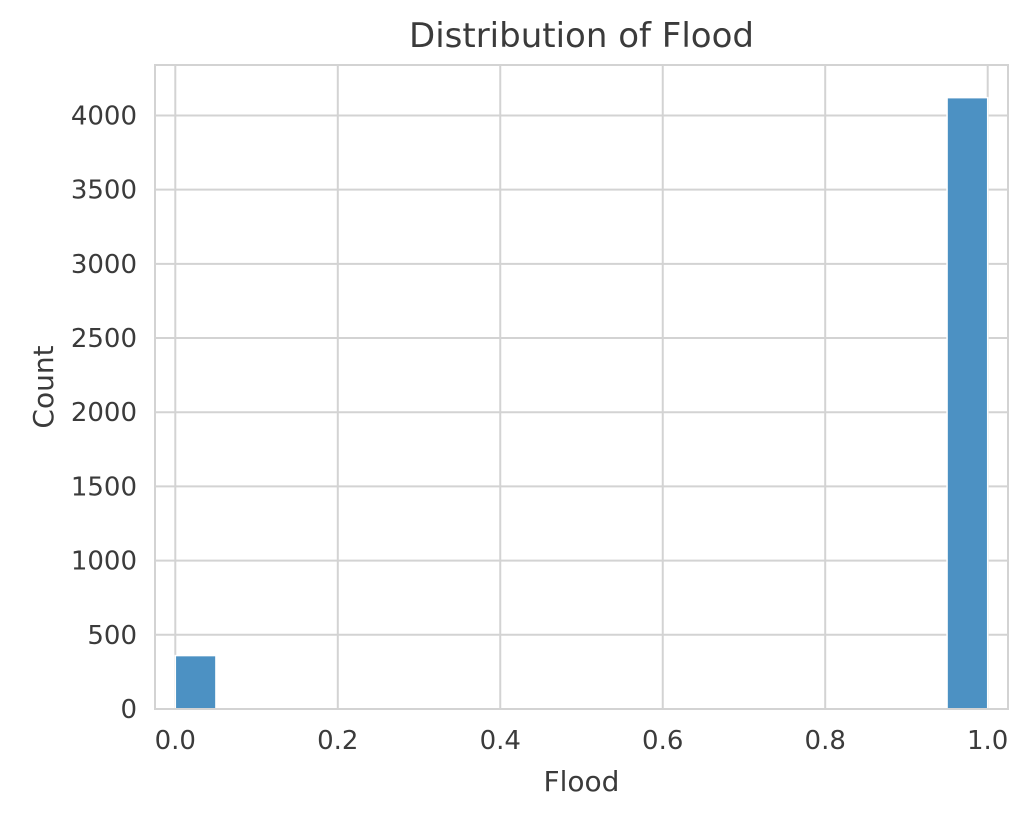 The image size is (1024, 818). Describe the element at coordinates (43, 386) in the screenshot. I see `y-axis-label: Count` at that location.